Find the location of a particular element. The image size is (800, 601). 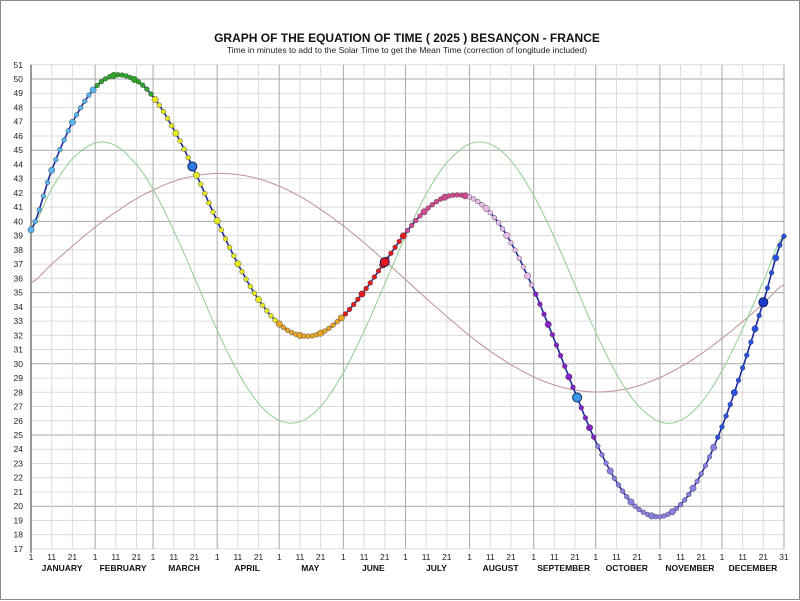

y-tick-label: 36 is located at coordinates (19, 278).